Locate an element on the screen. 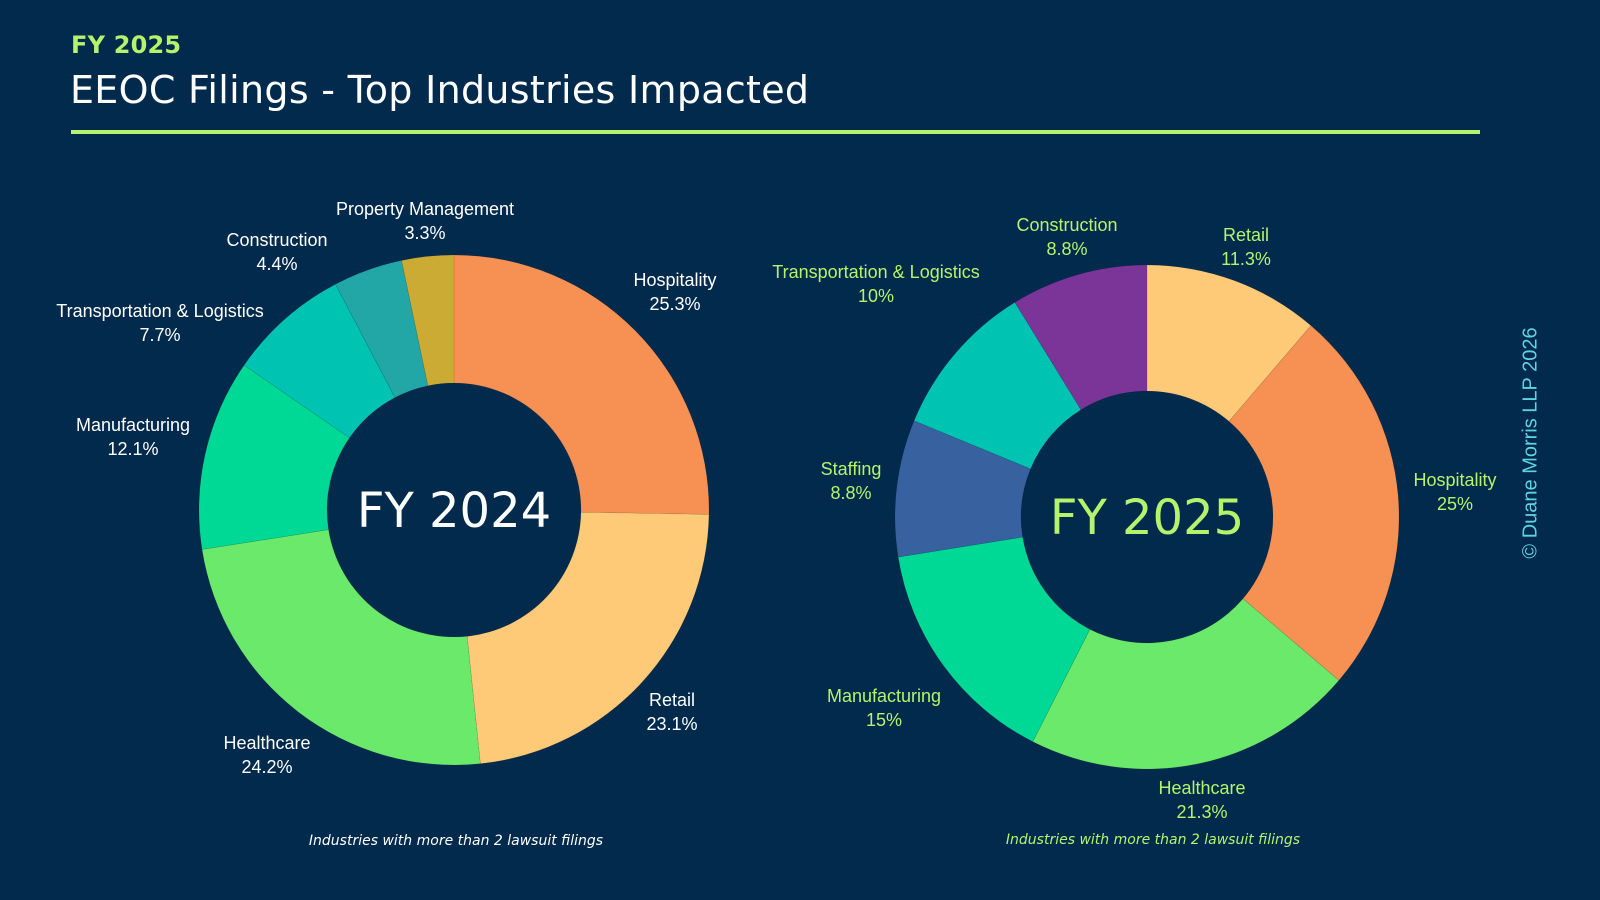 The width and height of the screenshot is (1600, 900). slice-construction is located at coordinates (1081, 337).